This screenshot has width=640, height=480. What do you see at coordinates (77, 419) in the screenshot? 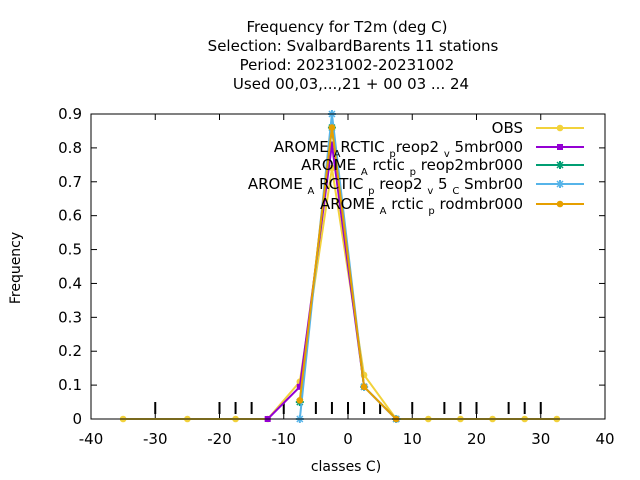
I see `y-tick-label: 0` at bounding box center [77, 419].